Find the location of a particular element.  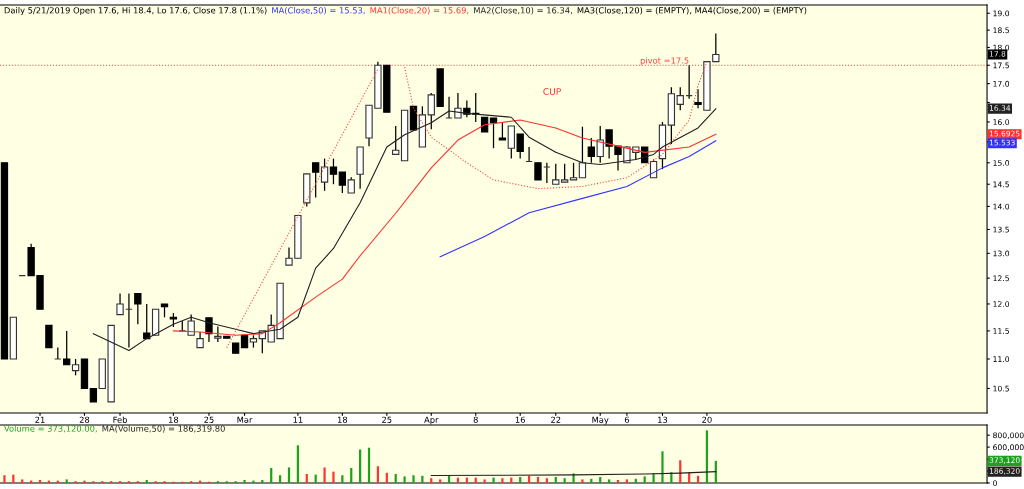

x-tick-label: 16 is located at coordinates (520, 419).